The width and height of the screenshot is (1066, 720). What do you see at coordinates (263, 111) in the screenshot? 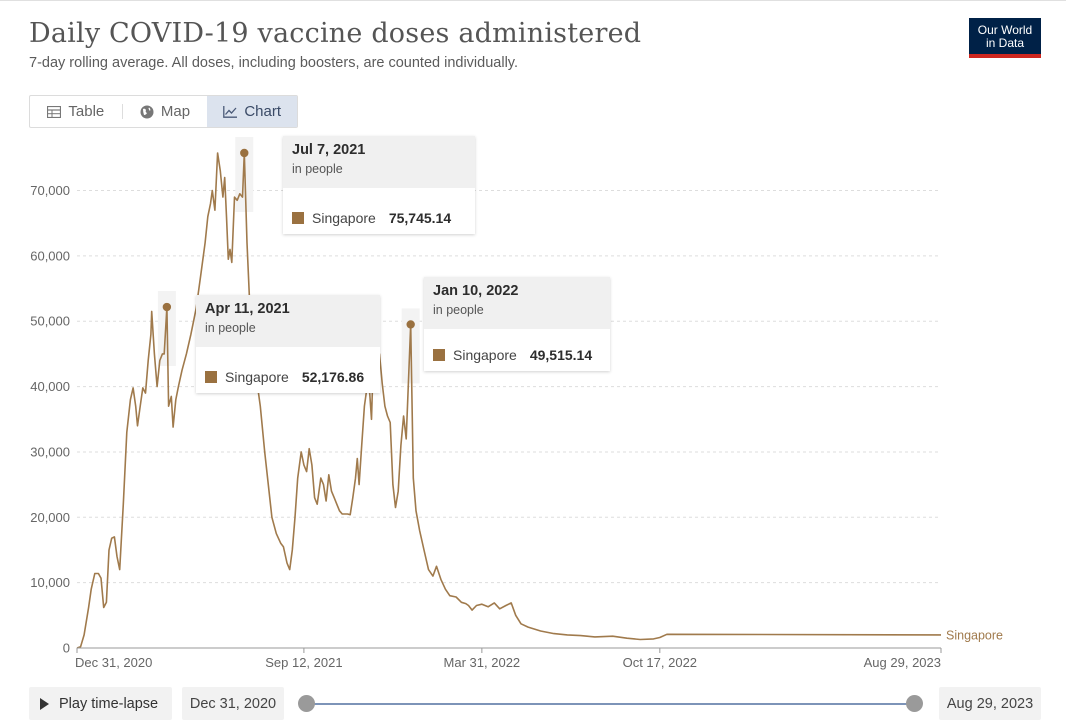
I see `tab-chart-label: Chart` at bounding box center [263, 111].